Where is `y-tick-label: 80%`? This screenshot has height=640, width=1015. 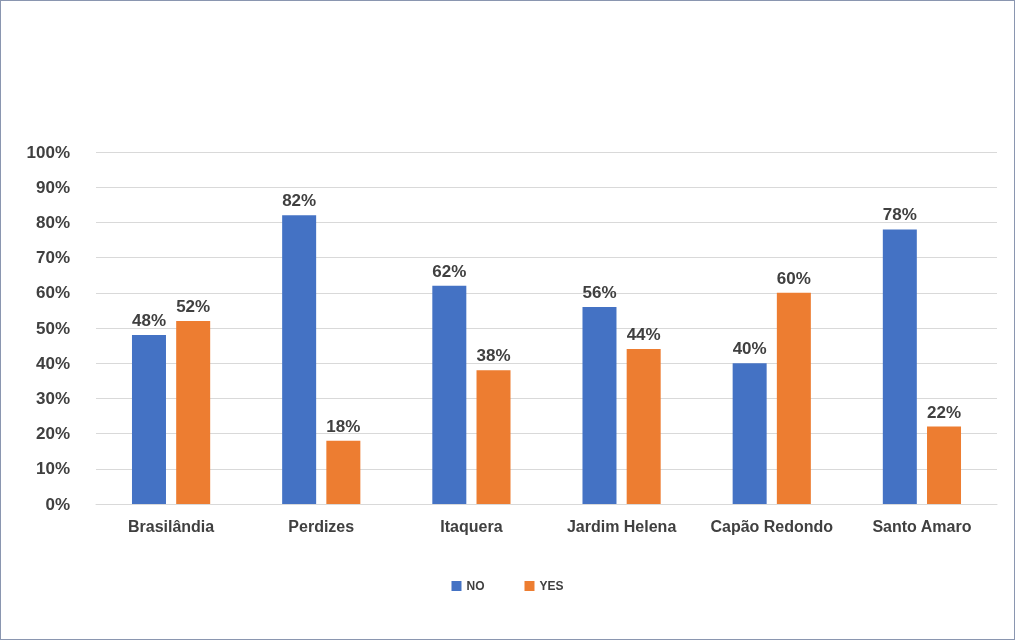 y-tick-label: 80% is located at coordinates (52, 222).